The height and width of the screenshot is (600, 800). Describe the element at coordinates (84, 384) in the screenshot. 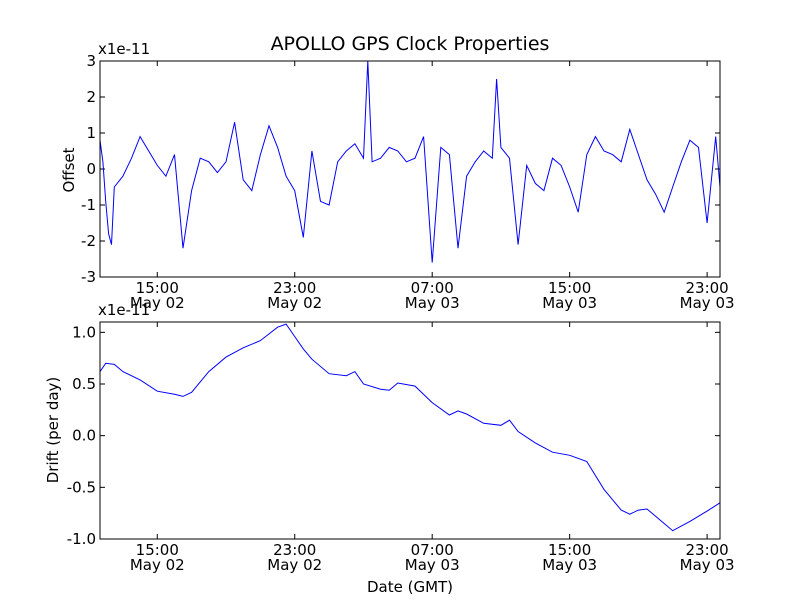

I see `drift-y-tick-label: 0.5` at that location.